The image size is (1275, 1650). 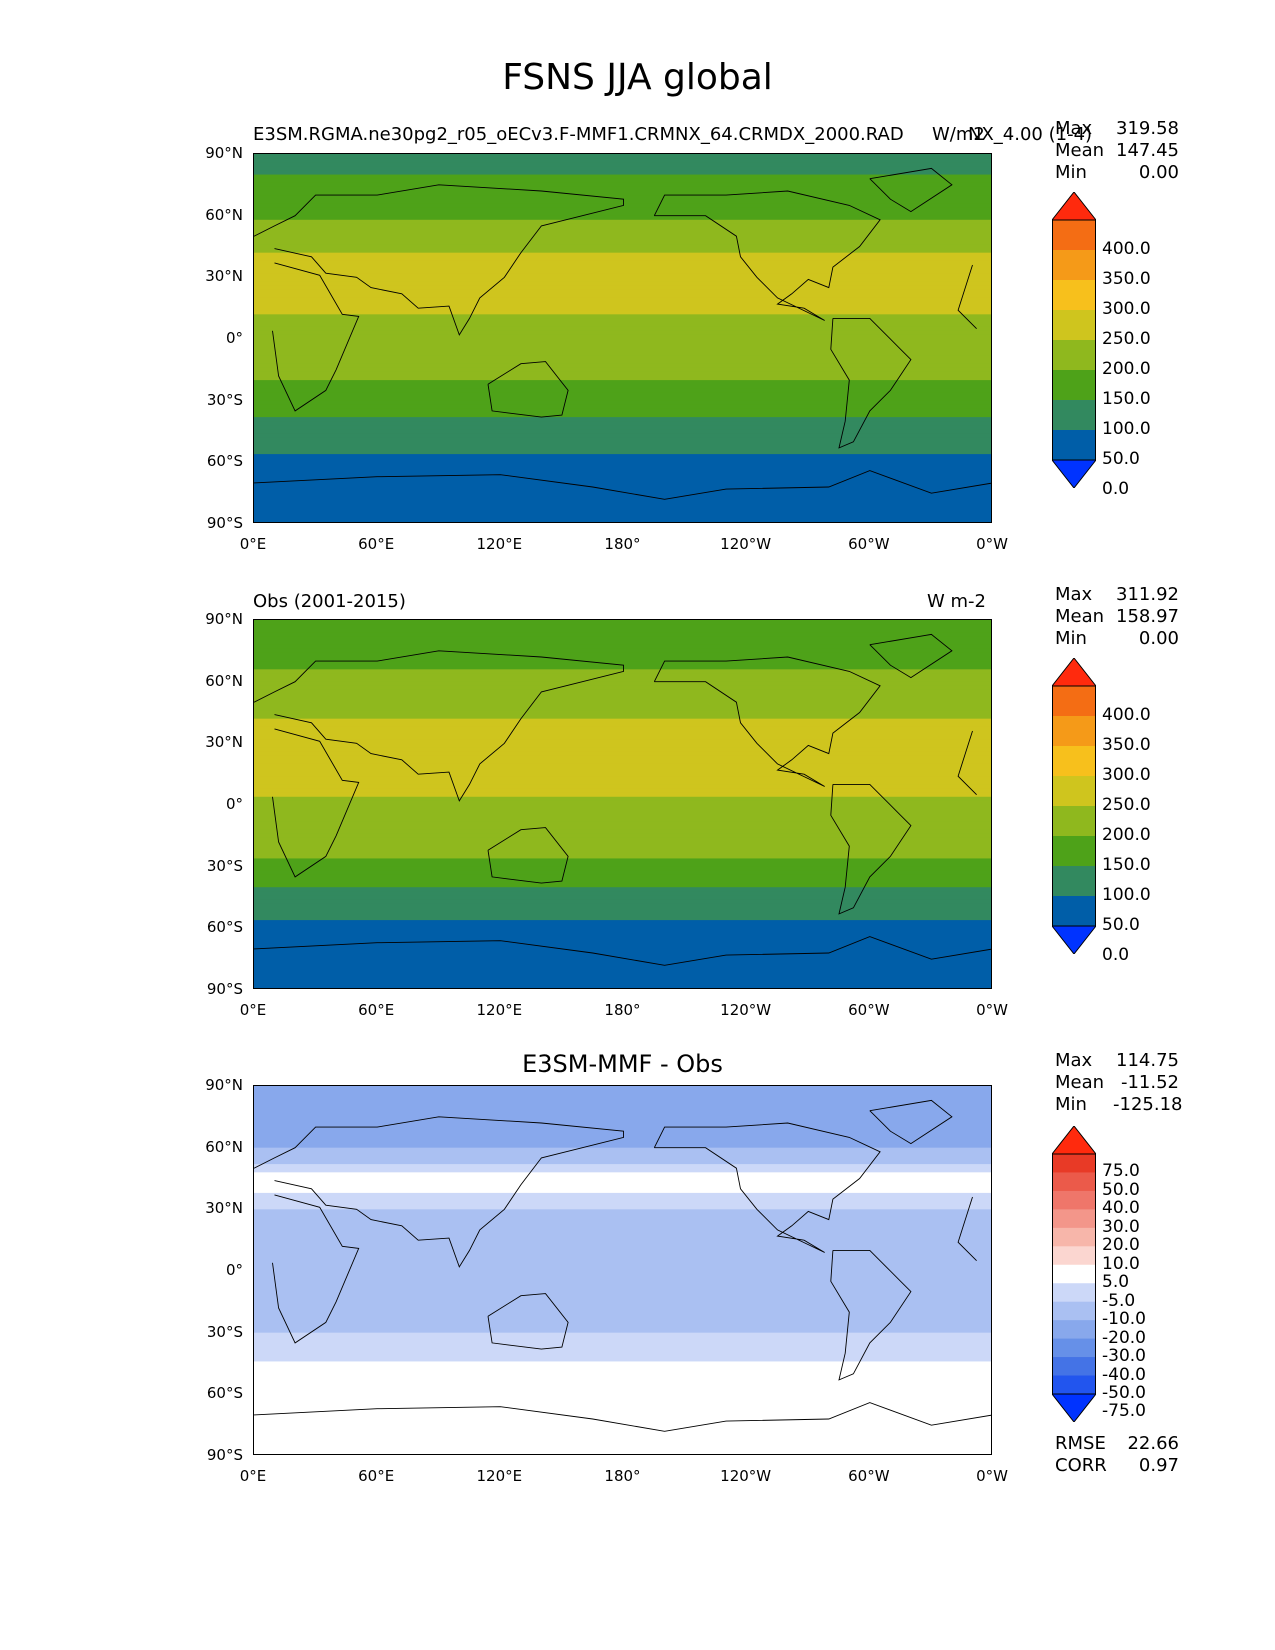 I want to click on colorbar-frame, so click(x=1074, y=1274).